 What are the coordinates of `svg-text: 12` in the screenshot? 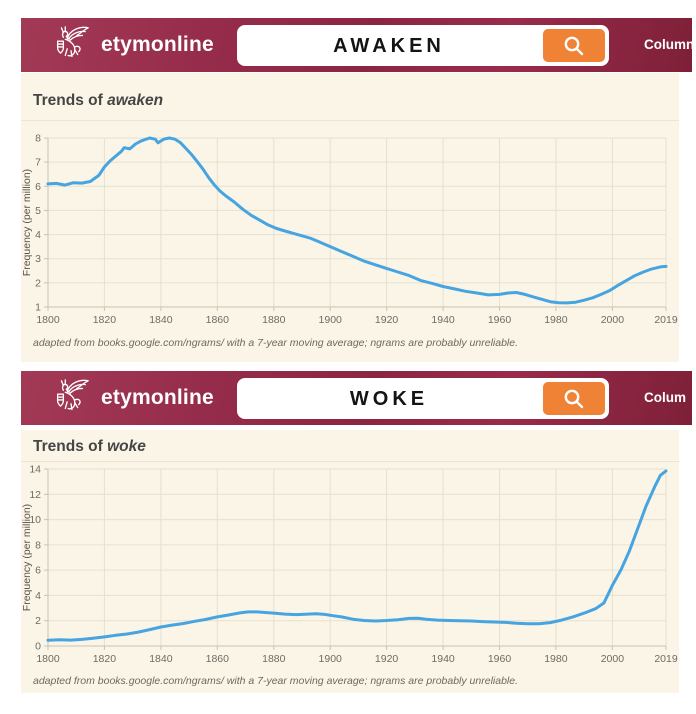 It's located at (35, 495).